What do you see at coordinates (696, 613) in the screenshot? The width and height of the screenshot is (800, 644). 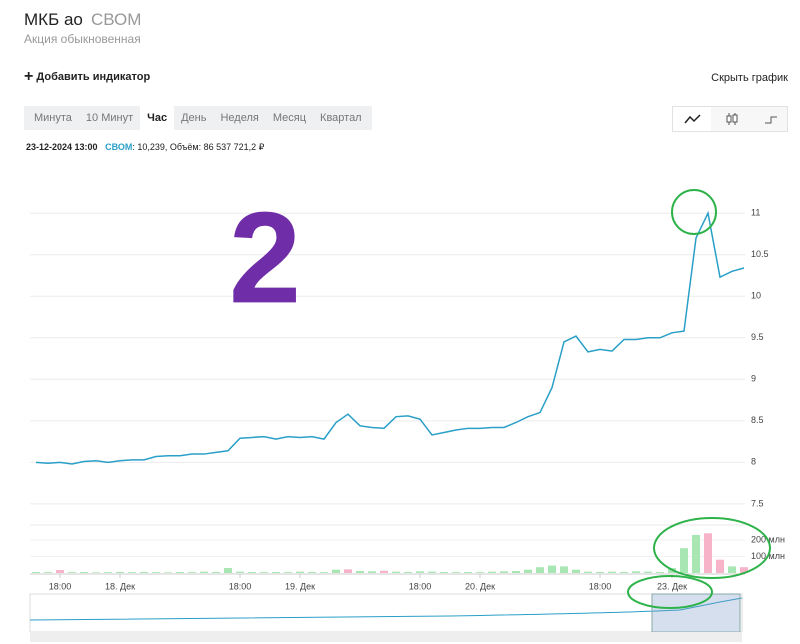 I see `navigator-window` at bounding box center [696, 613].